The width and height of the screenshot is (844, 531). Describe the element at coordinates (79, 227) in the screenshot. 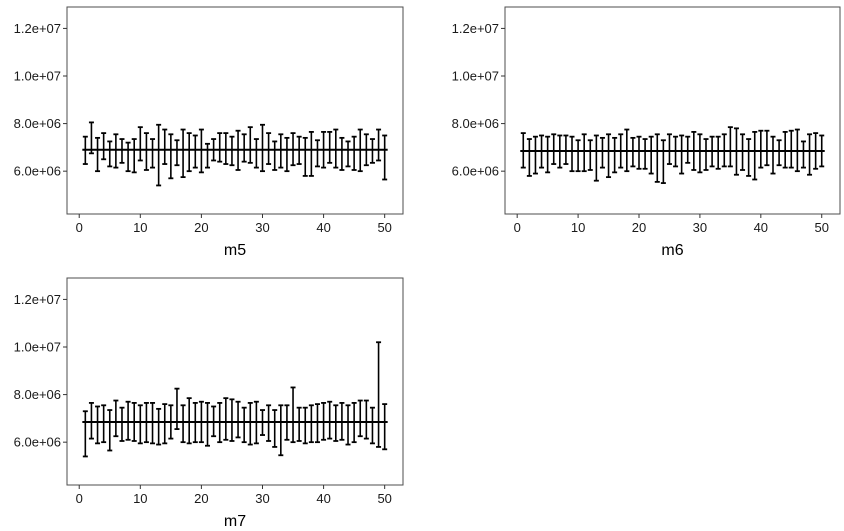

I see `x-tick-label: 0` at that location.